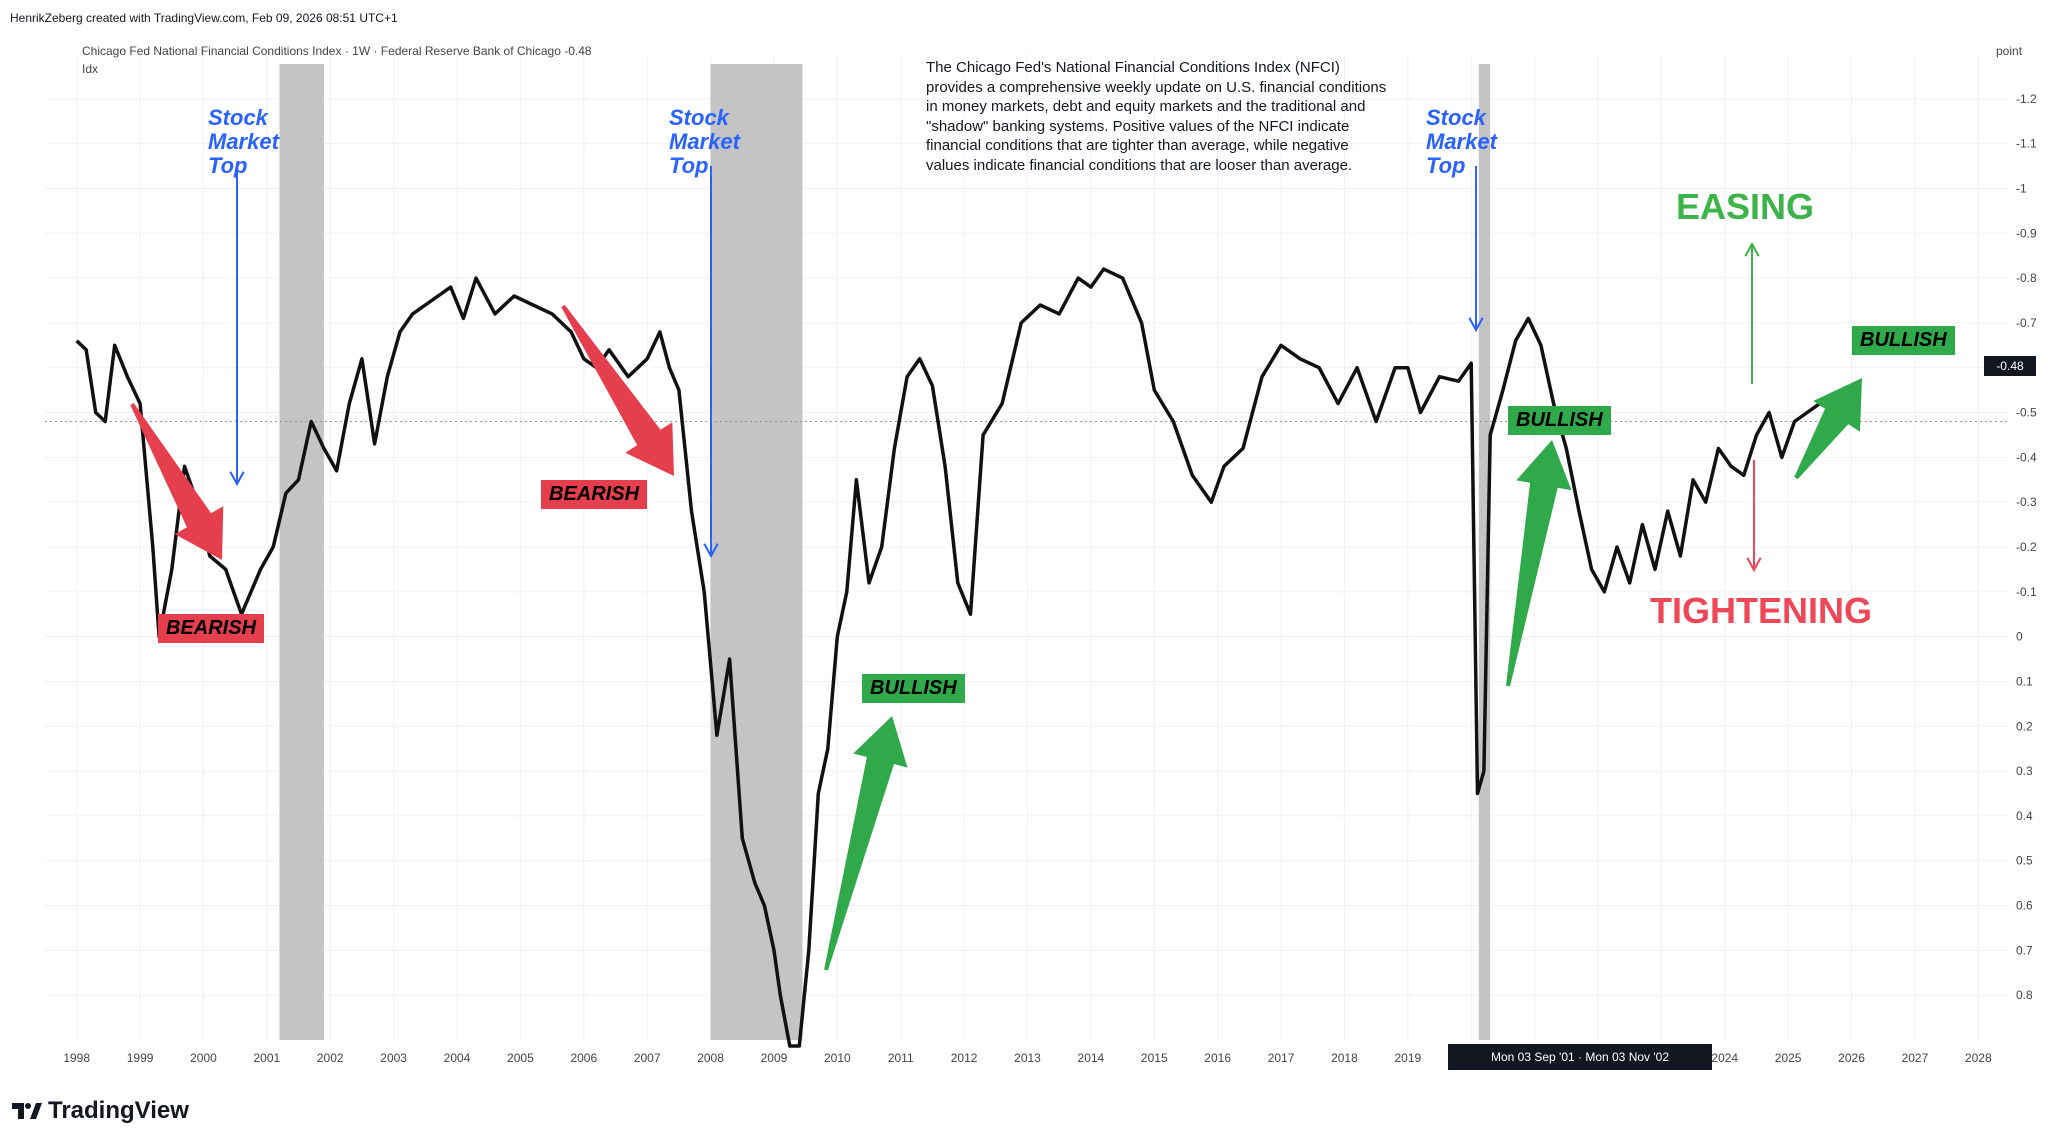  I want to click on x-tick-label: 2025, so click(1788, 1058).